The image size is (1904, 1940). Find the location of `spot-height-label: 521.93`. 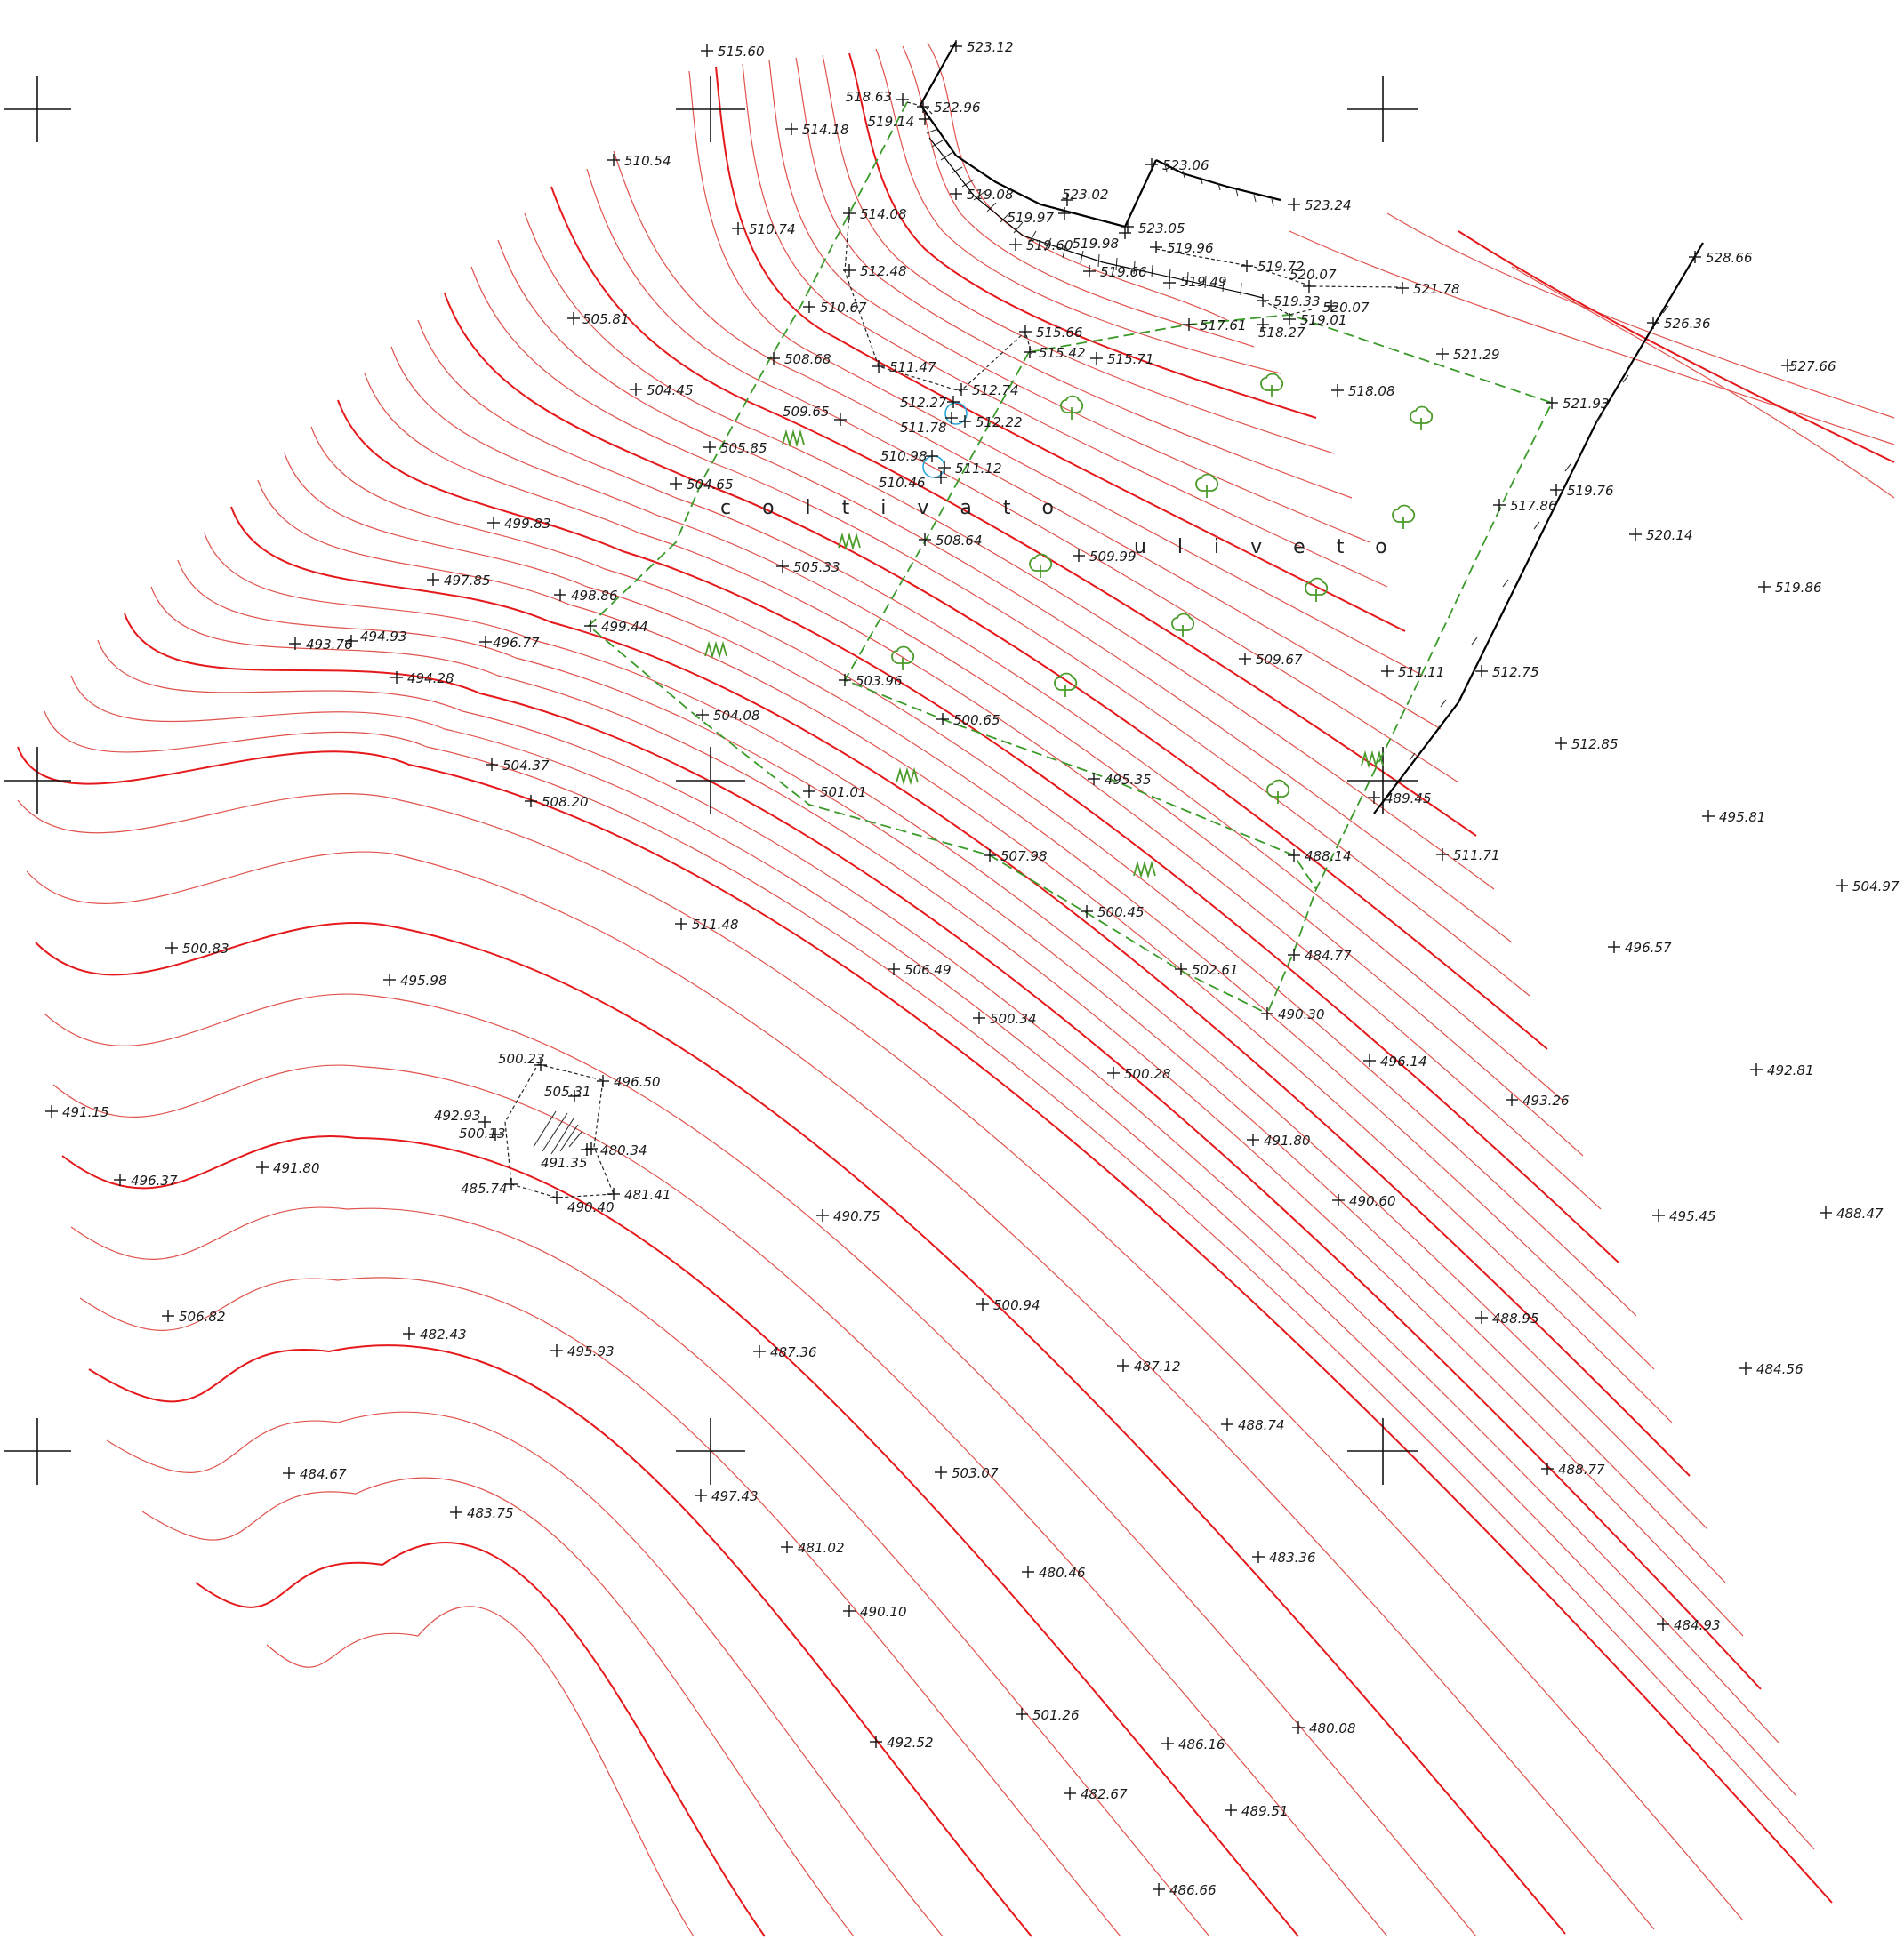

spot-height-label: 521.93 is located at coordinates (1587, 404).